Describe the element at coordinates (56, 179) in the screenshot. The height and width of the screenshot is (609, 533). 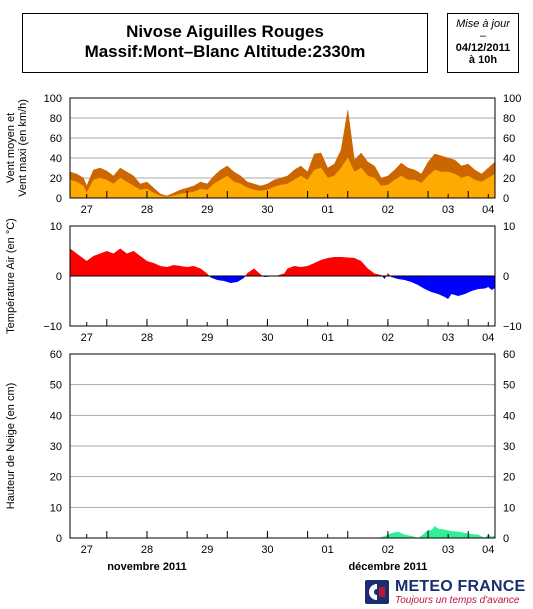
I see `wind-ytick-left: 20` at that location.